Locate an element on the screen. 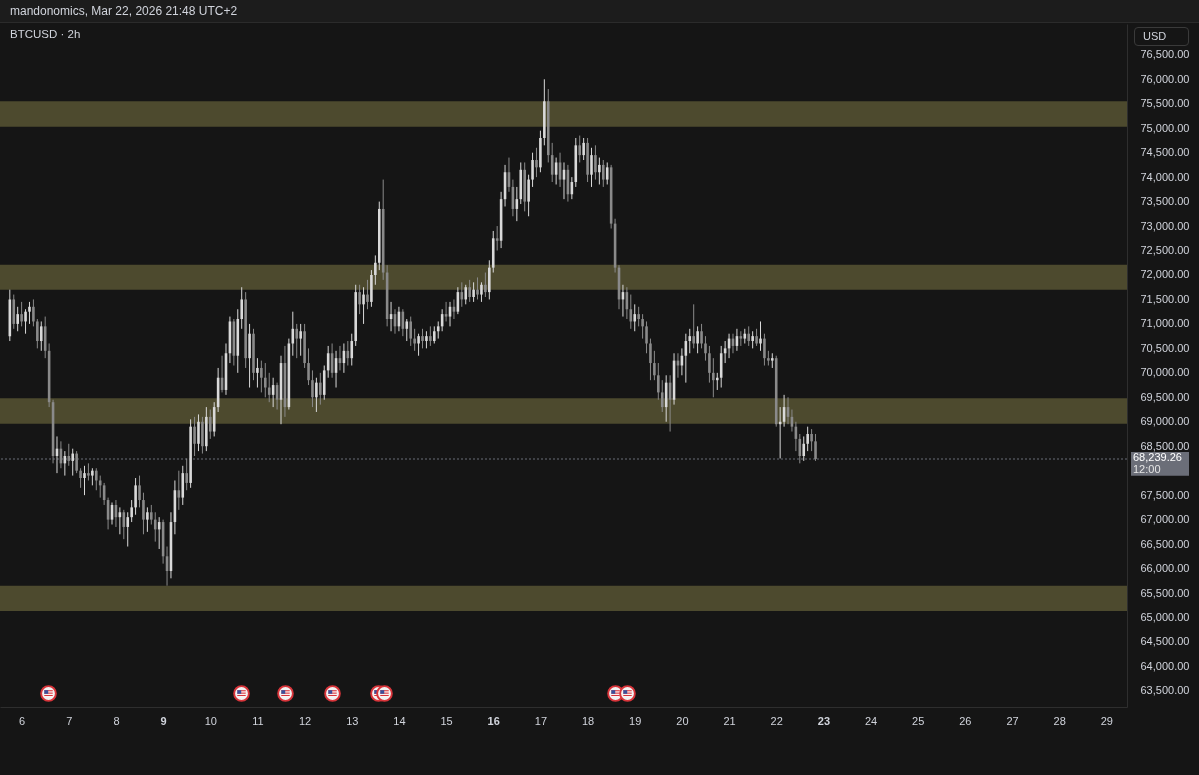  y-tick-label: 71,500.00 is located at coordinates (1165, 298).